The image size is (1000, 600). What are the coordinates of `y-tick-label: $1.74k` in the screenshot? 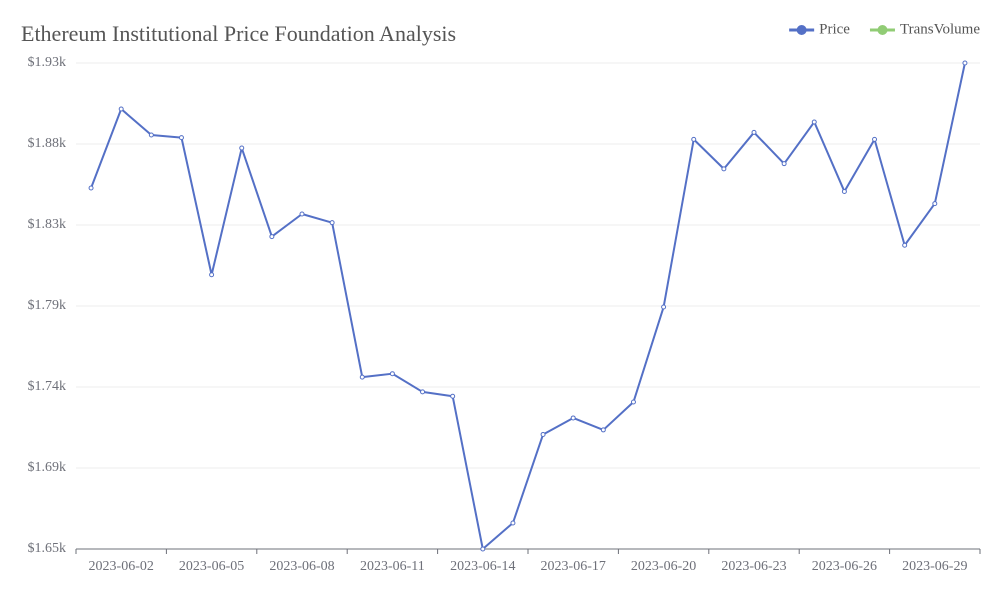 It's located at (47, 386).